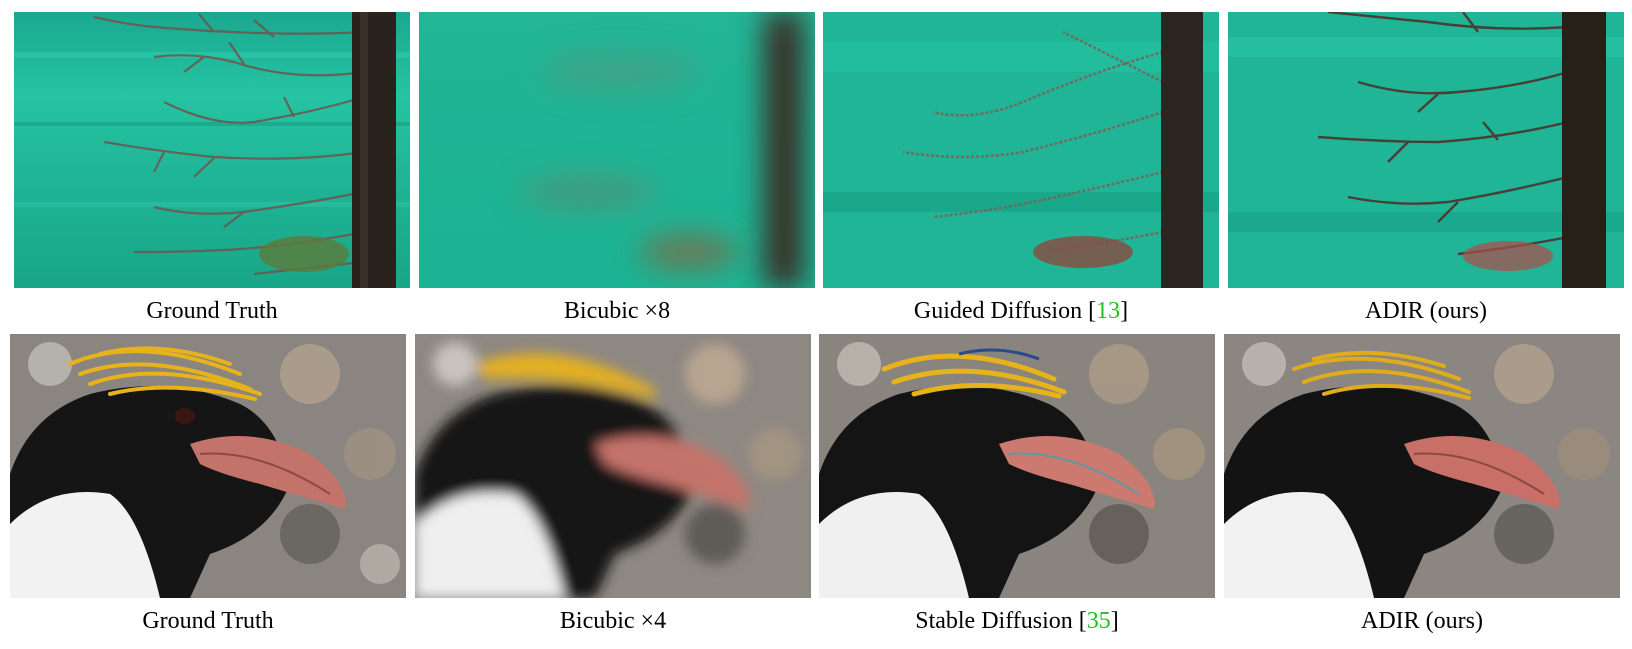  Describe the element at coordinates (1021, 150) in the screenshot. I see `image-tree-guided-diffusion` at that location.